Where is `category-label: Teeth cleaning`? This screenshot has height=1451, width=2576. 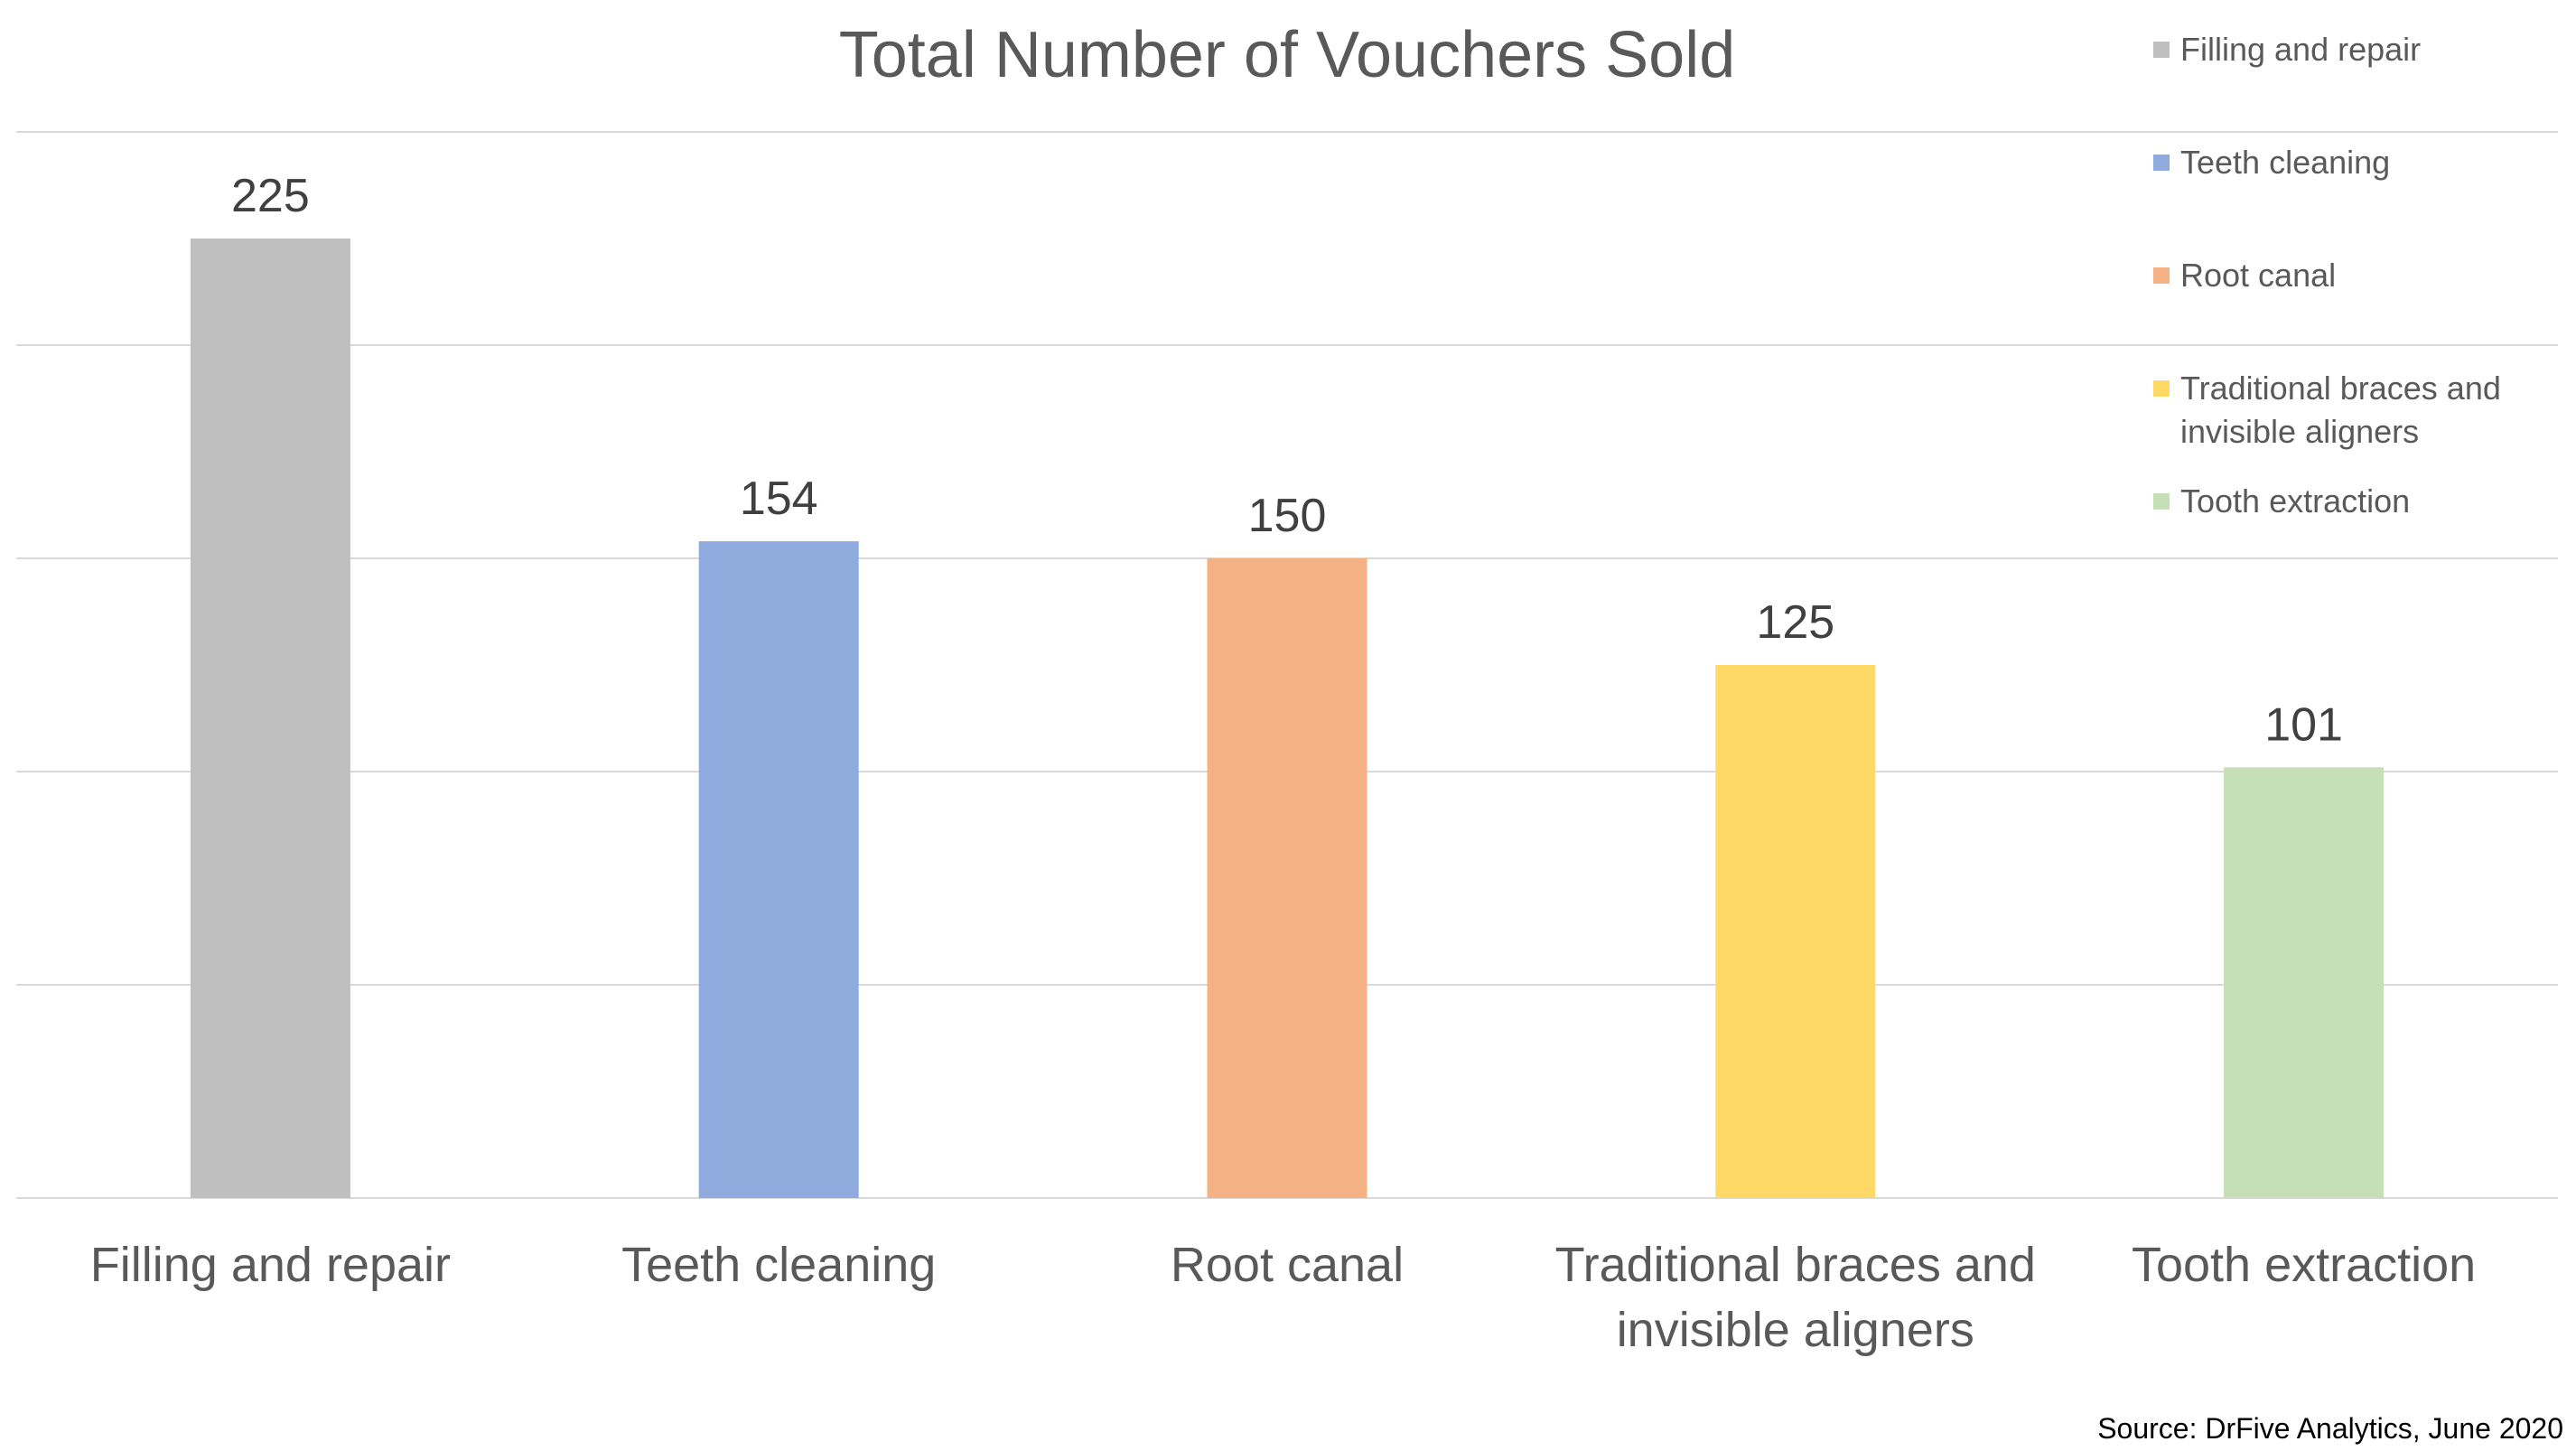
category-label: Teeth cleaning is located at coordinates (778, 1265).